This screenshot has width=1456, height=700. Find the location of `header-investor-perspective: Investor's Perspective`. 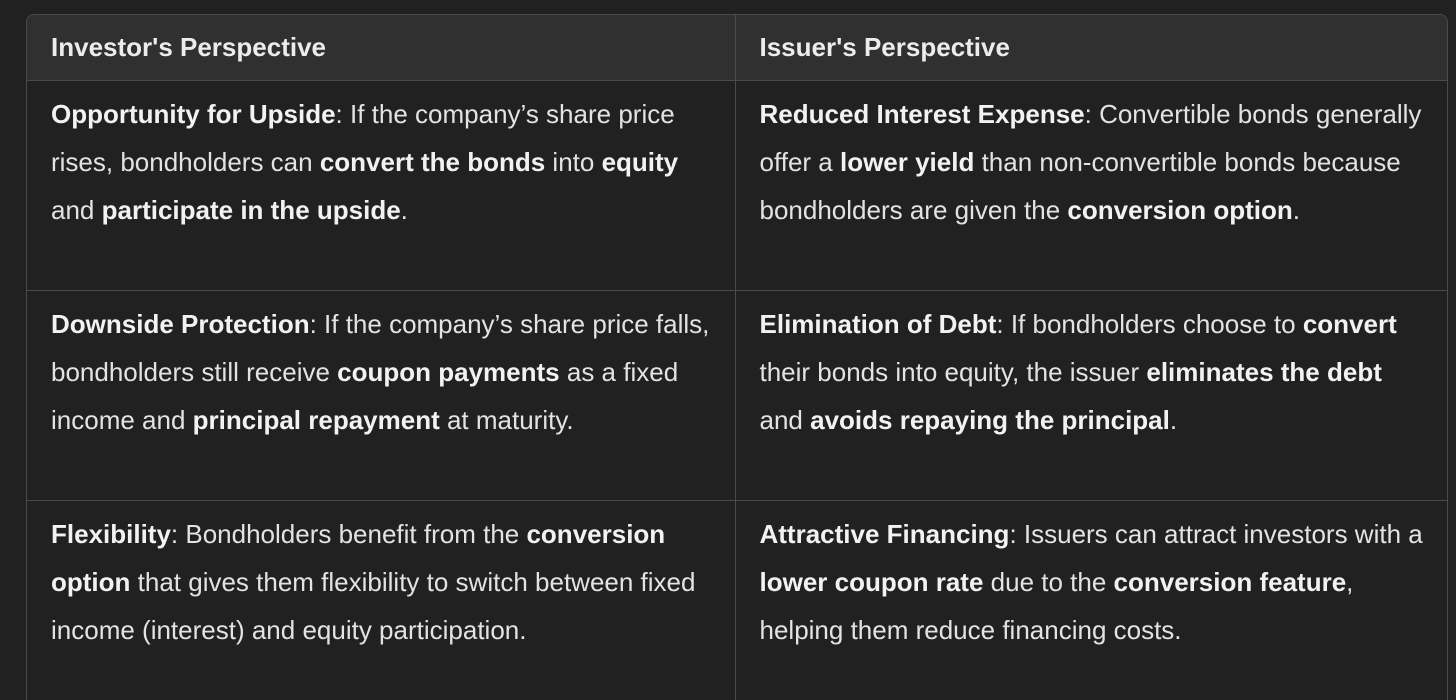

header-investor-perspective: Investor's Perspective is located at coordinates (381, 48).